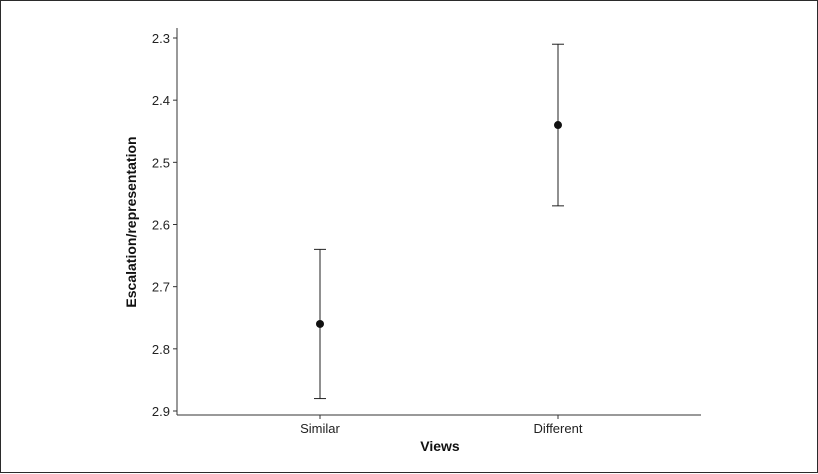 This screenshot has width=818, height=474. What do you see at coordinates (161, 38) in the screenshot?
I see `y-tick-label: 2.3` at bounding box center [161, 38].